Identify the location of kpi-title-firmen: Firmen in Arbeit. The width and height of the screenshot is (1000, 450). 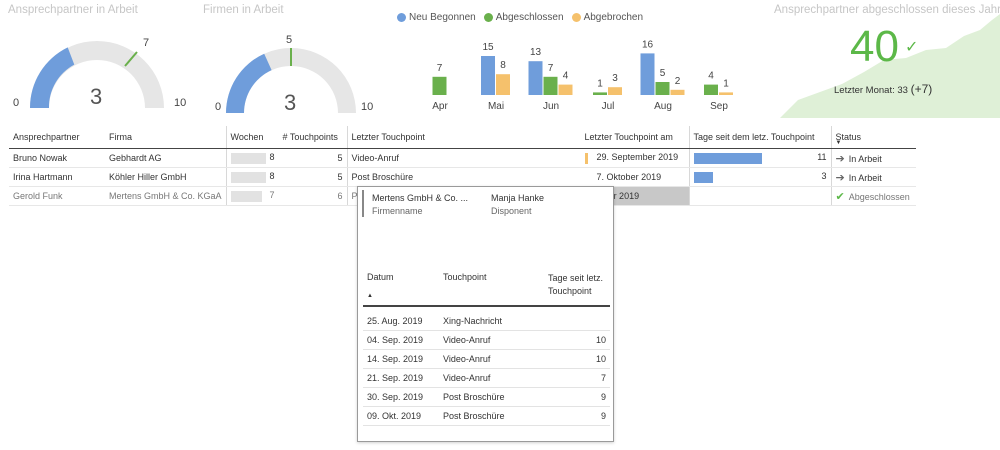
(243, 10).